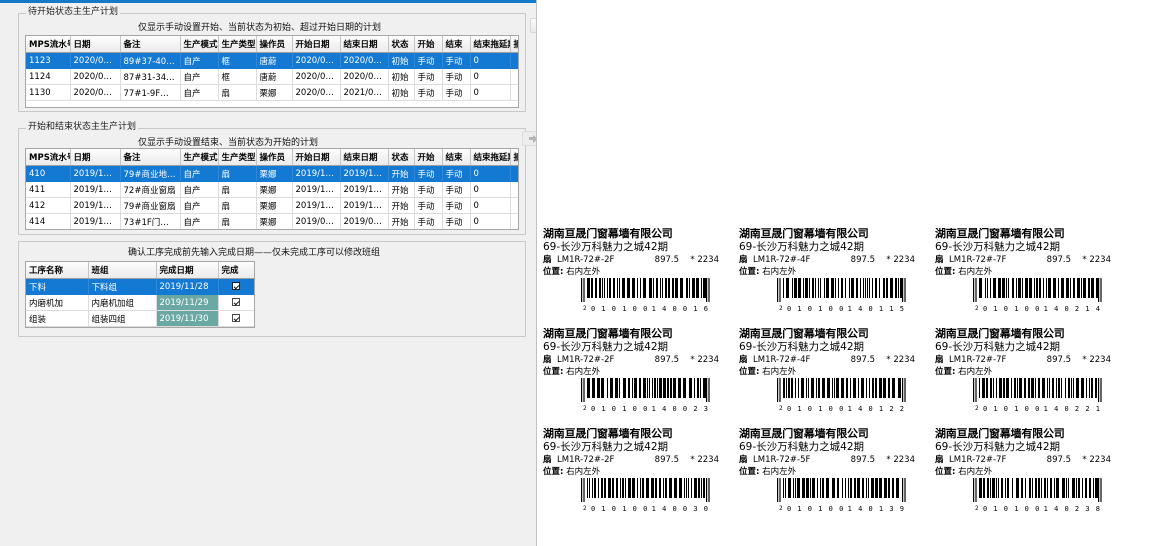 Image resolution: width=1150 pixels, height=546 pixels. What do you see at coordinates (48, 221) in the screenshot?
I see `table-cell: 414` at bounding box center [48, 221].